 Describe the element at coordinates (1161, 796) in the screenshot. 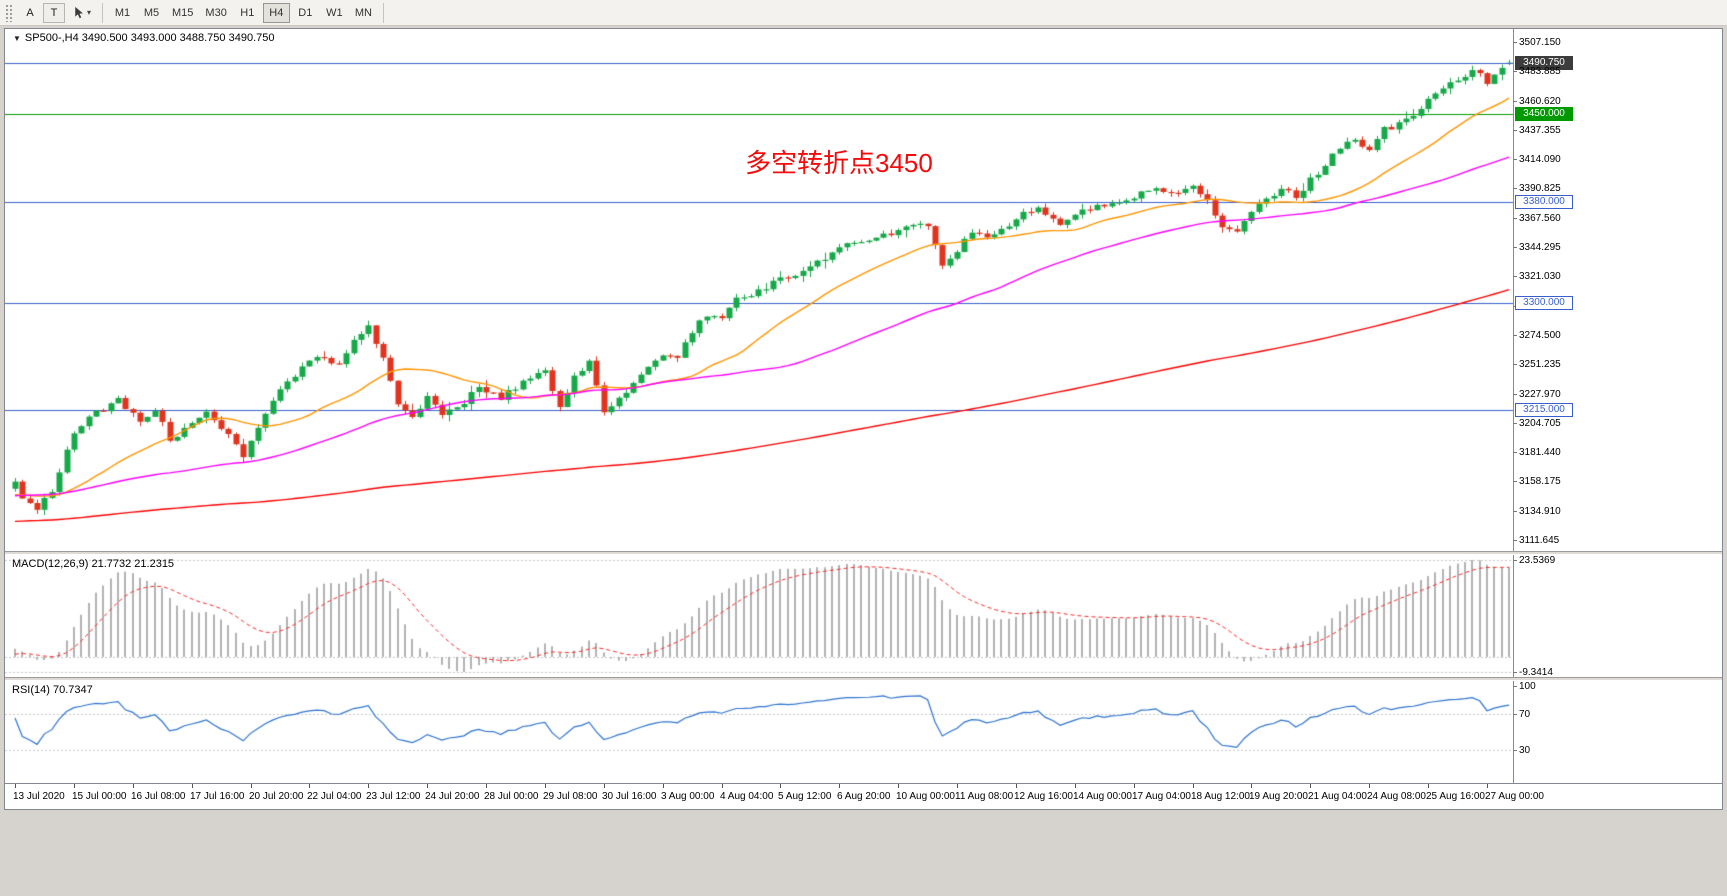

I see `time-axis-label: 17 Aug 04:00` at that location.